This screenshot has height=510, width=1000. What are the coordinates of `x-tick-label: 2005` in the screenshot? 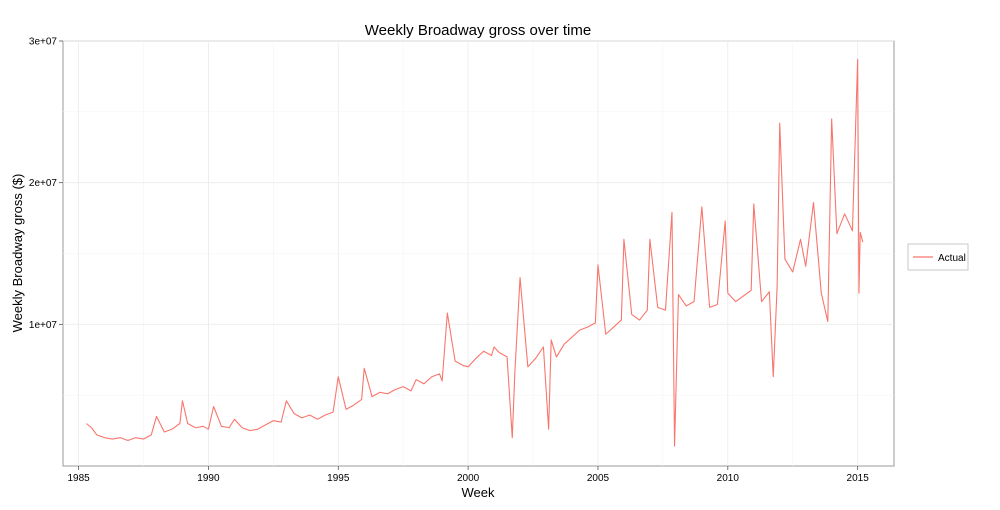 It's located at (598, 478).